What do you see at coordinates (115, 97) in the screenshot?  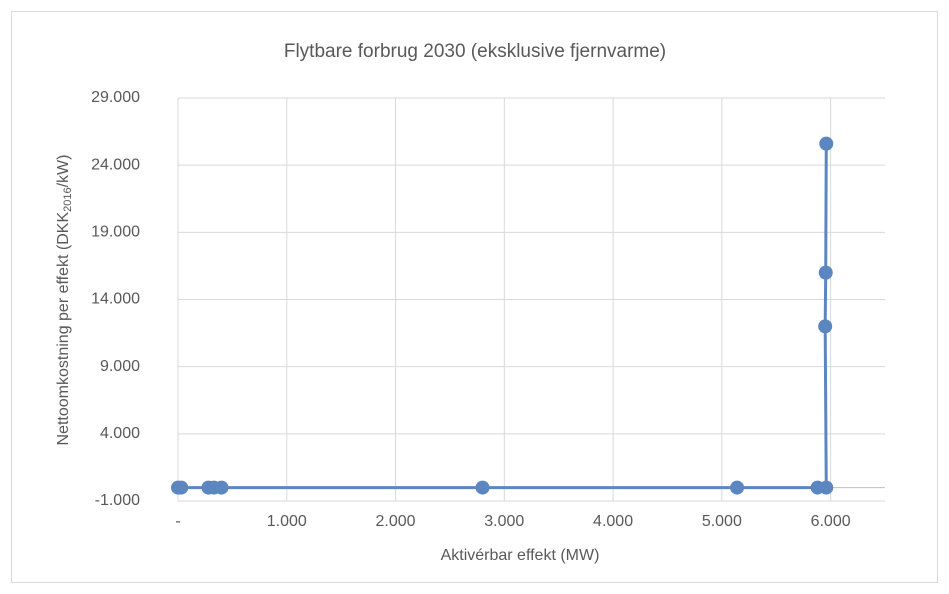 I see `y-tick-label: 29.000` at bounding box center [115, 97].